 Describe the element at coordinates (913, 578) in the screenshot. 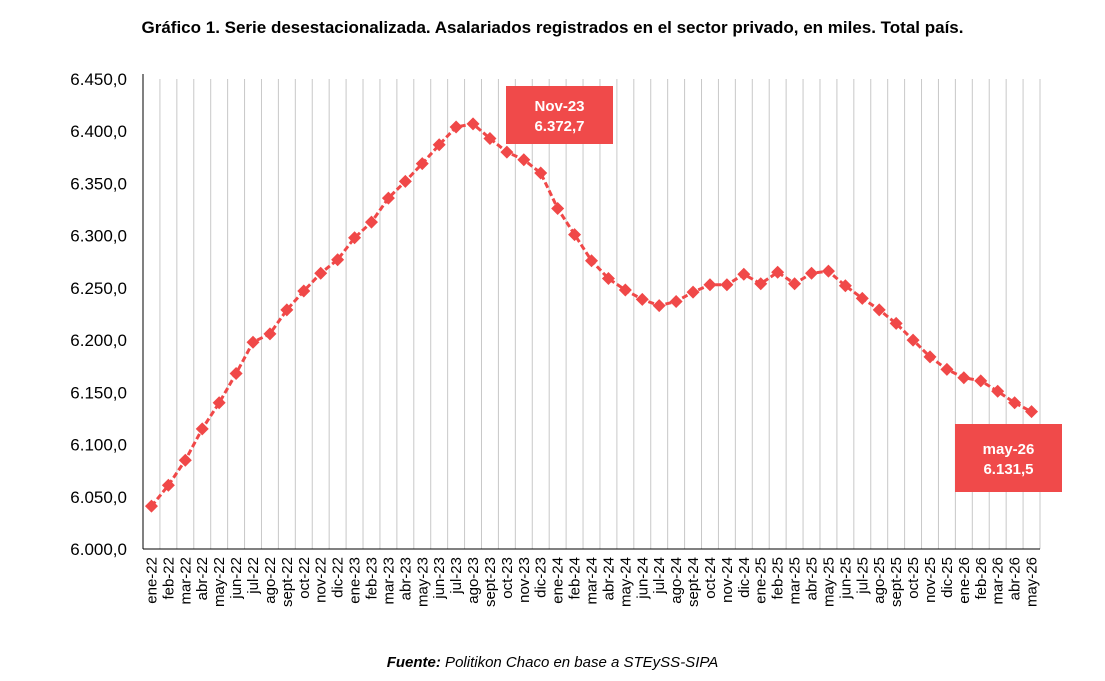

I see `x-tick-label: oct-25` at that location.